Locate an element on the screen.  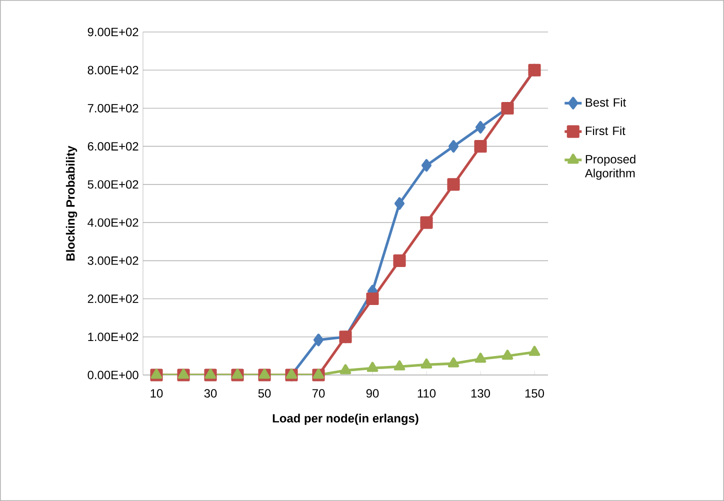
x-tick-label: 10 is located at coordinates (156, 393).